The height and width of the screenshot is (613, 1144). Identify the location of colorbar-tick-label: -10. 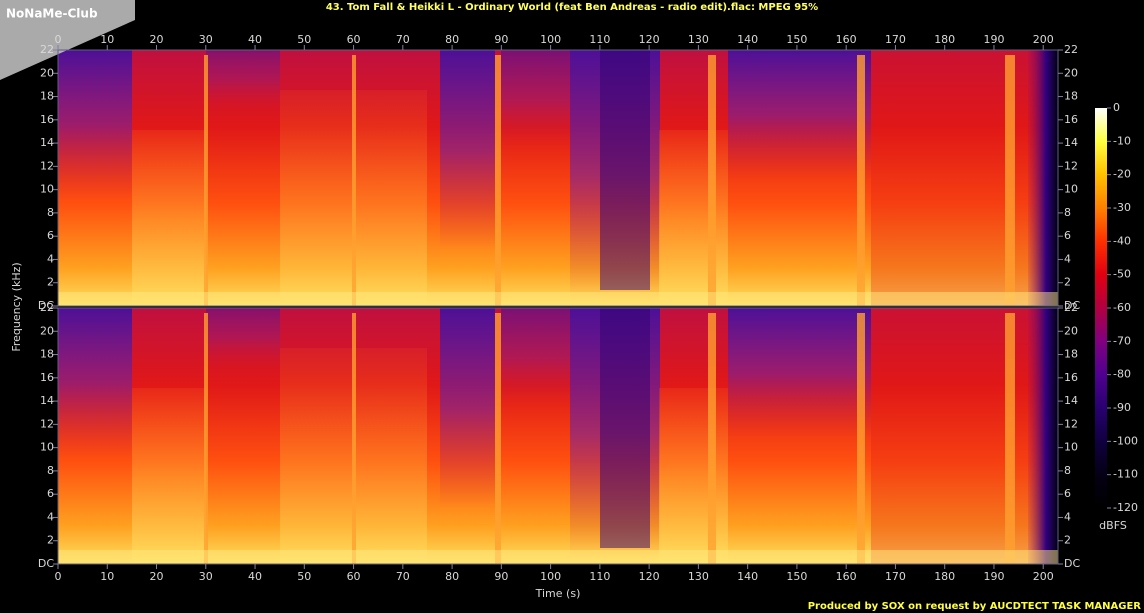
(1122, 140).